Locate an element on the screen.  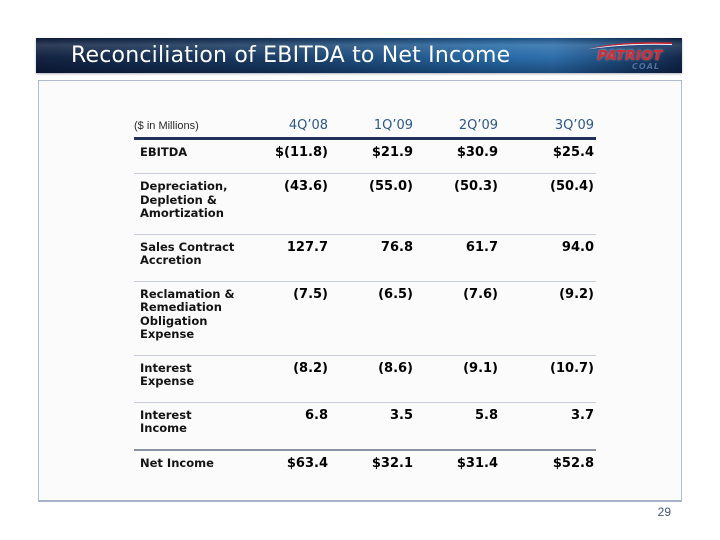
cell-value: (10.7) is located at coordinates (572, 368).